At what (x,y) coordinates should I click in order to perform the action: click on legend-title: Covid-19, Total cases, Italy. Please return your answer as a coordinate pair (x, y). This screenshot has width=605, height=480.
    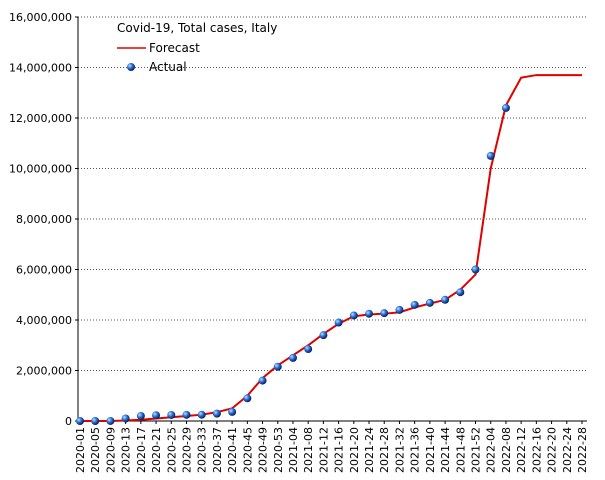
    Looking at the image, I should click on (197, 28).